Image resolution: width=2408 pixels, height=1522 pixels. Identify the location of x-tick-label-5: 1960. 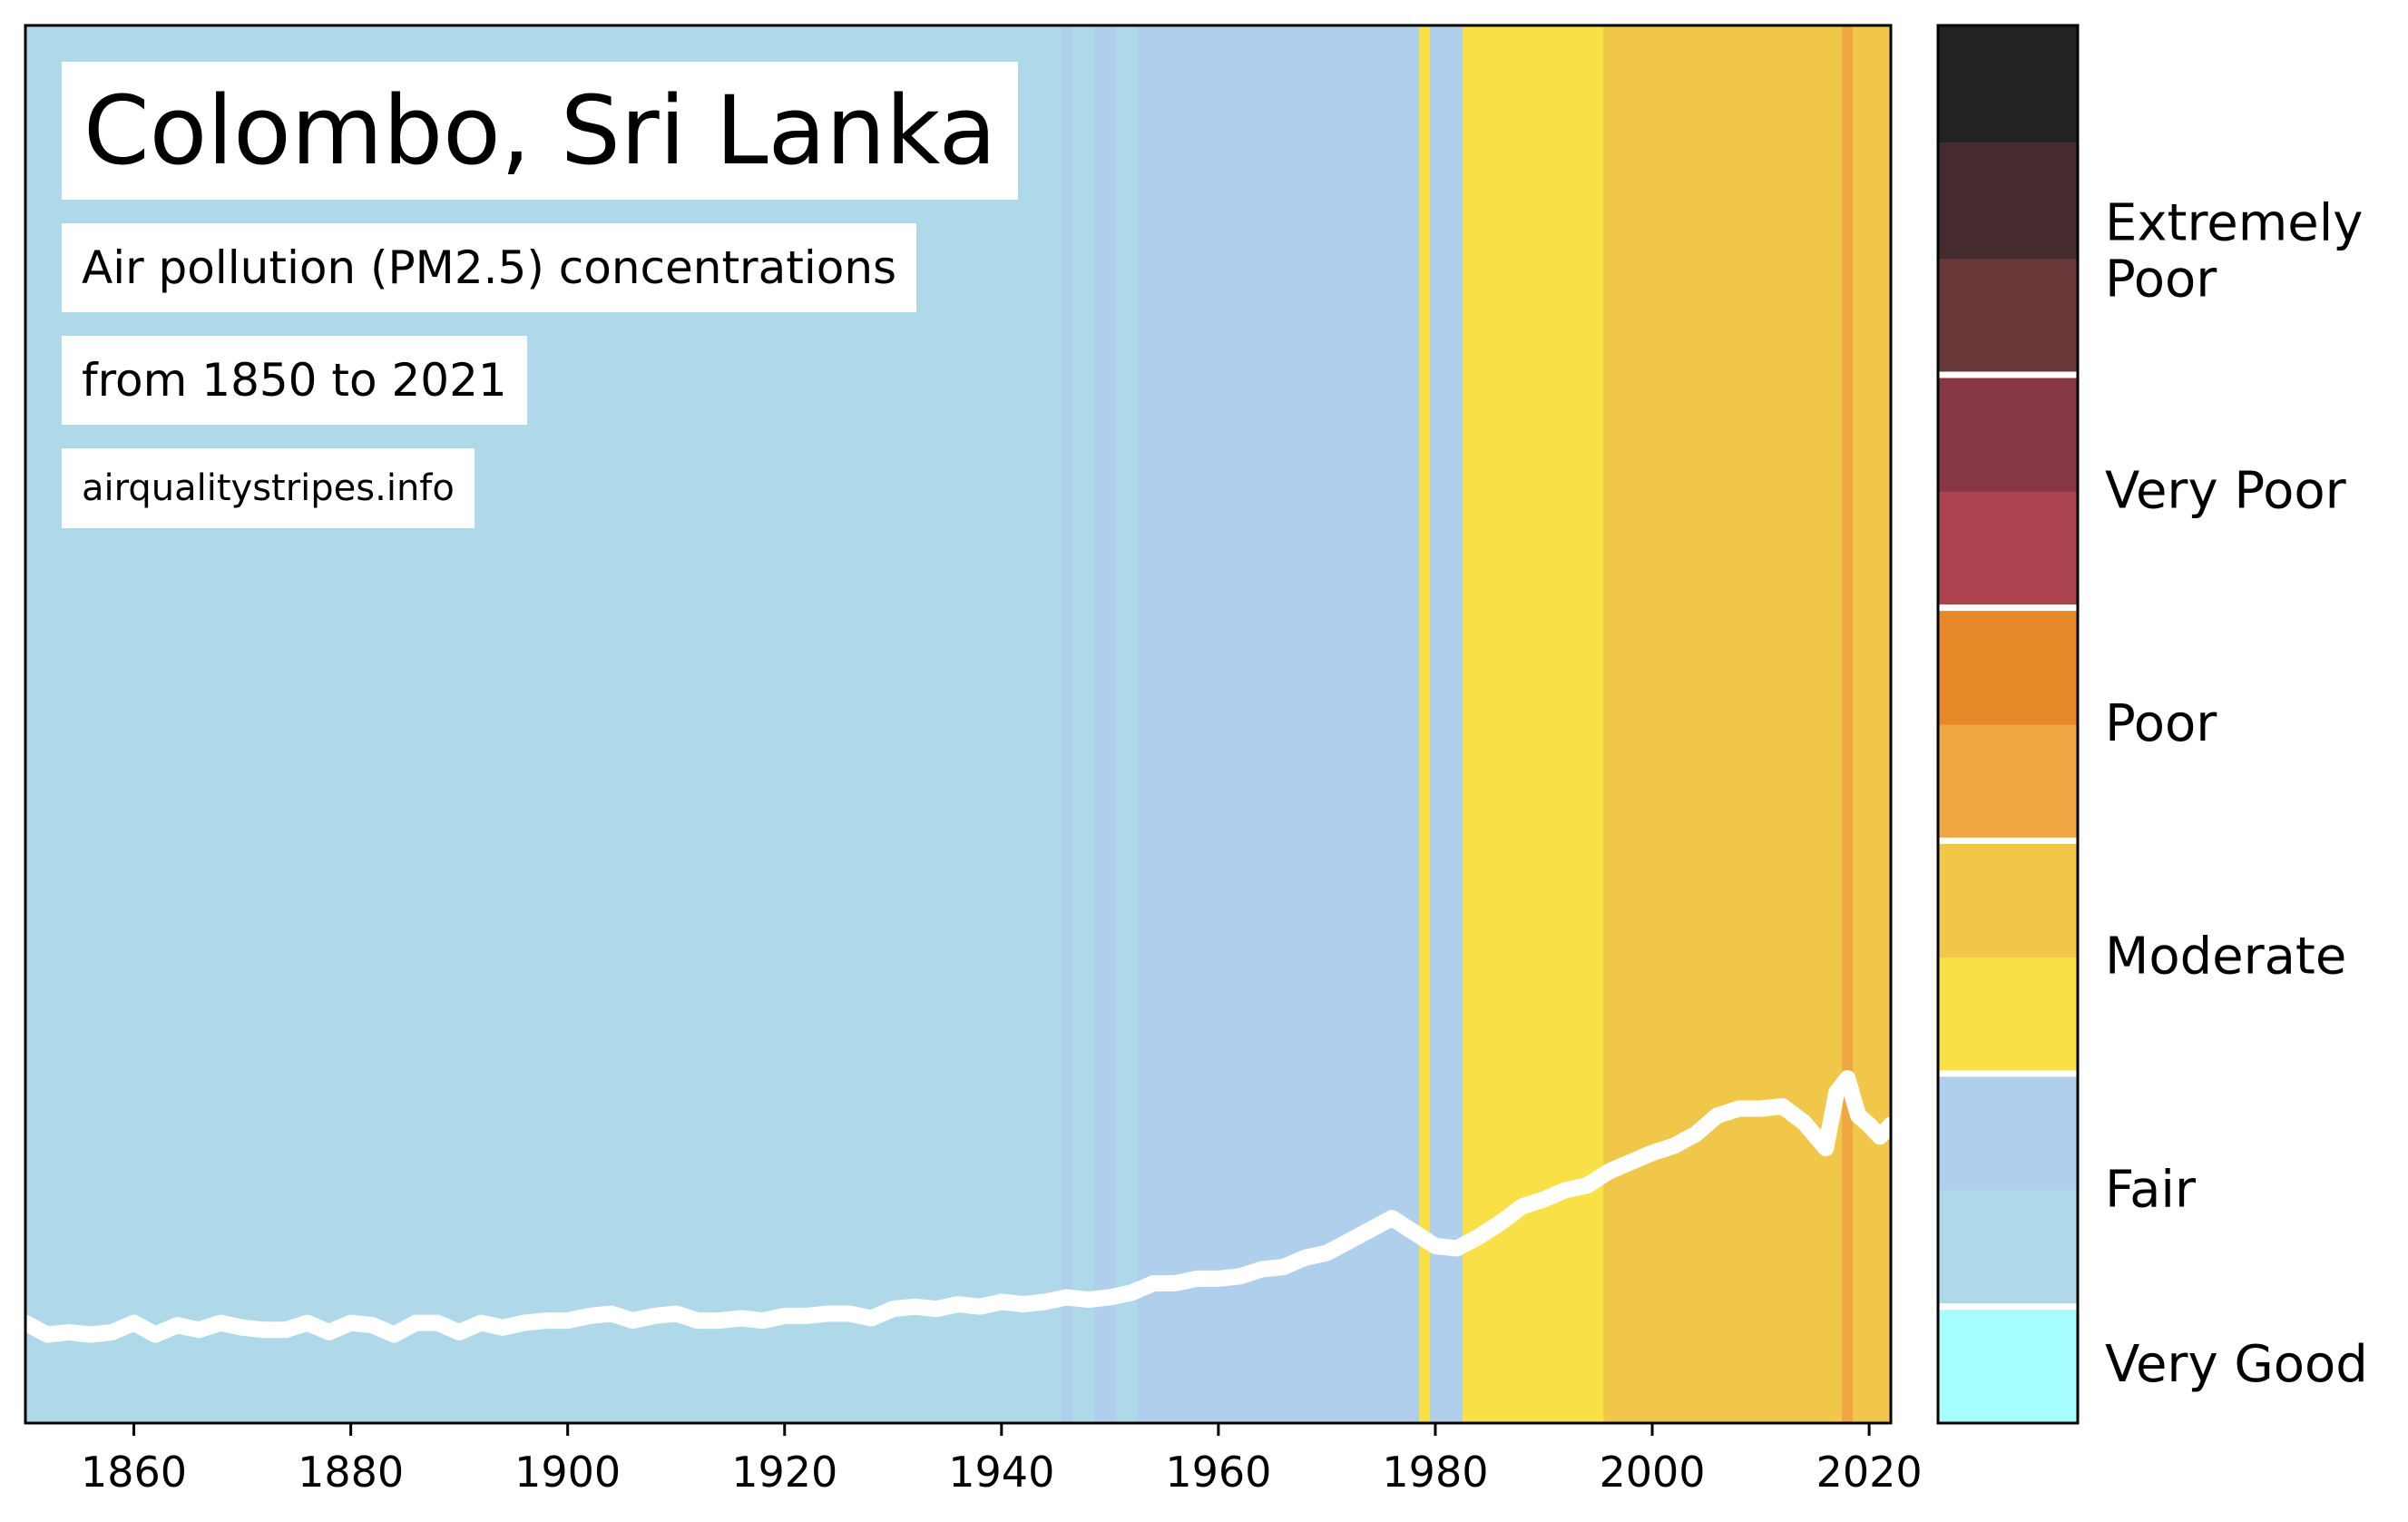
(1218, 1472).